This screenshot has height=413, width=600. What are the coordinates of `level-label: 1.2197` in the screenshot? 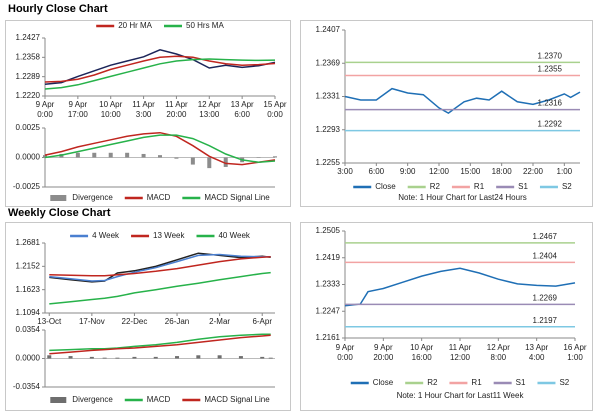 It's located at (545, 320).